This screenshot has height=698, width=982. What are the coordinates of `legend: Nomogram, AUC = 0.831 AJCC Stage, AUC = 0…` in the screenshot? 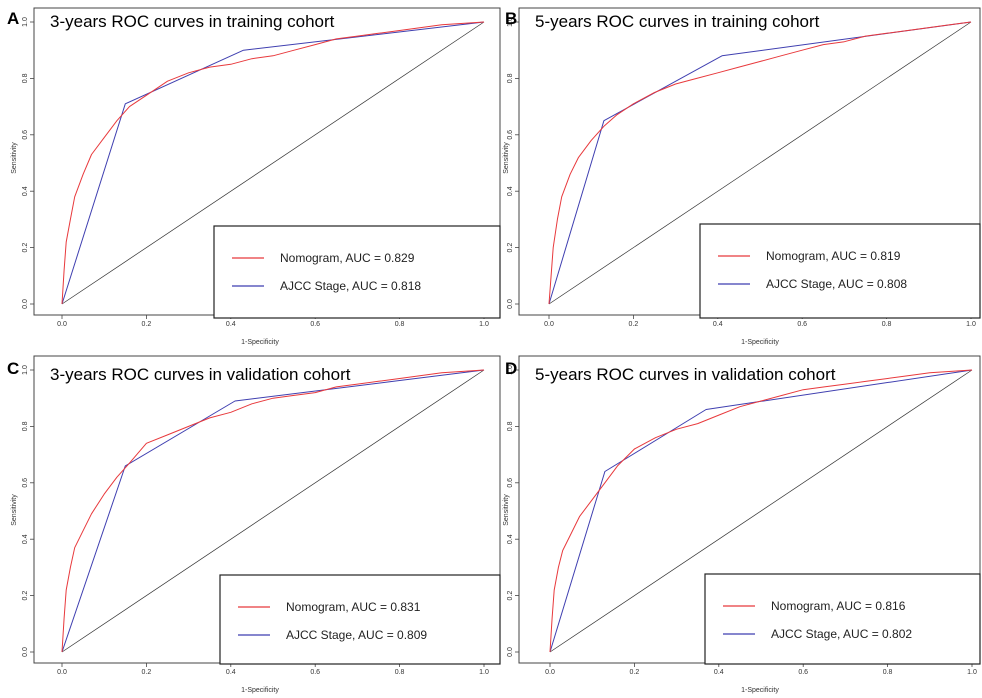 It's located at (360, 619).